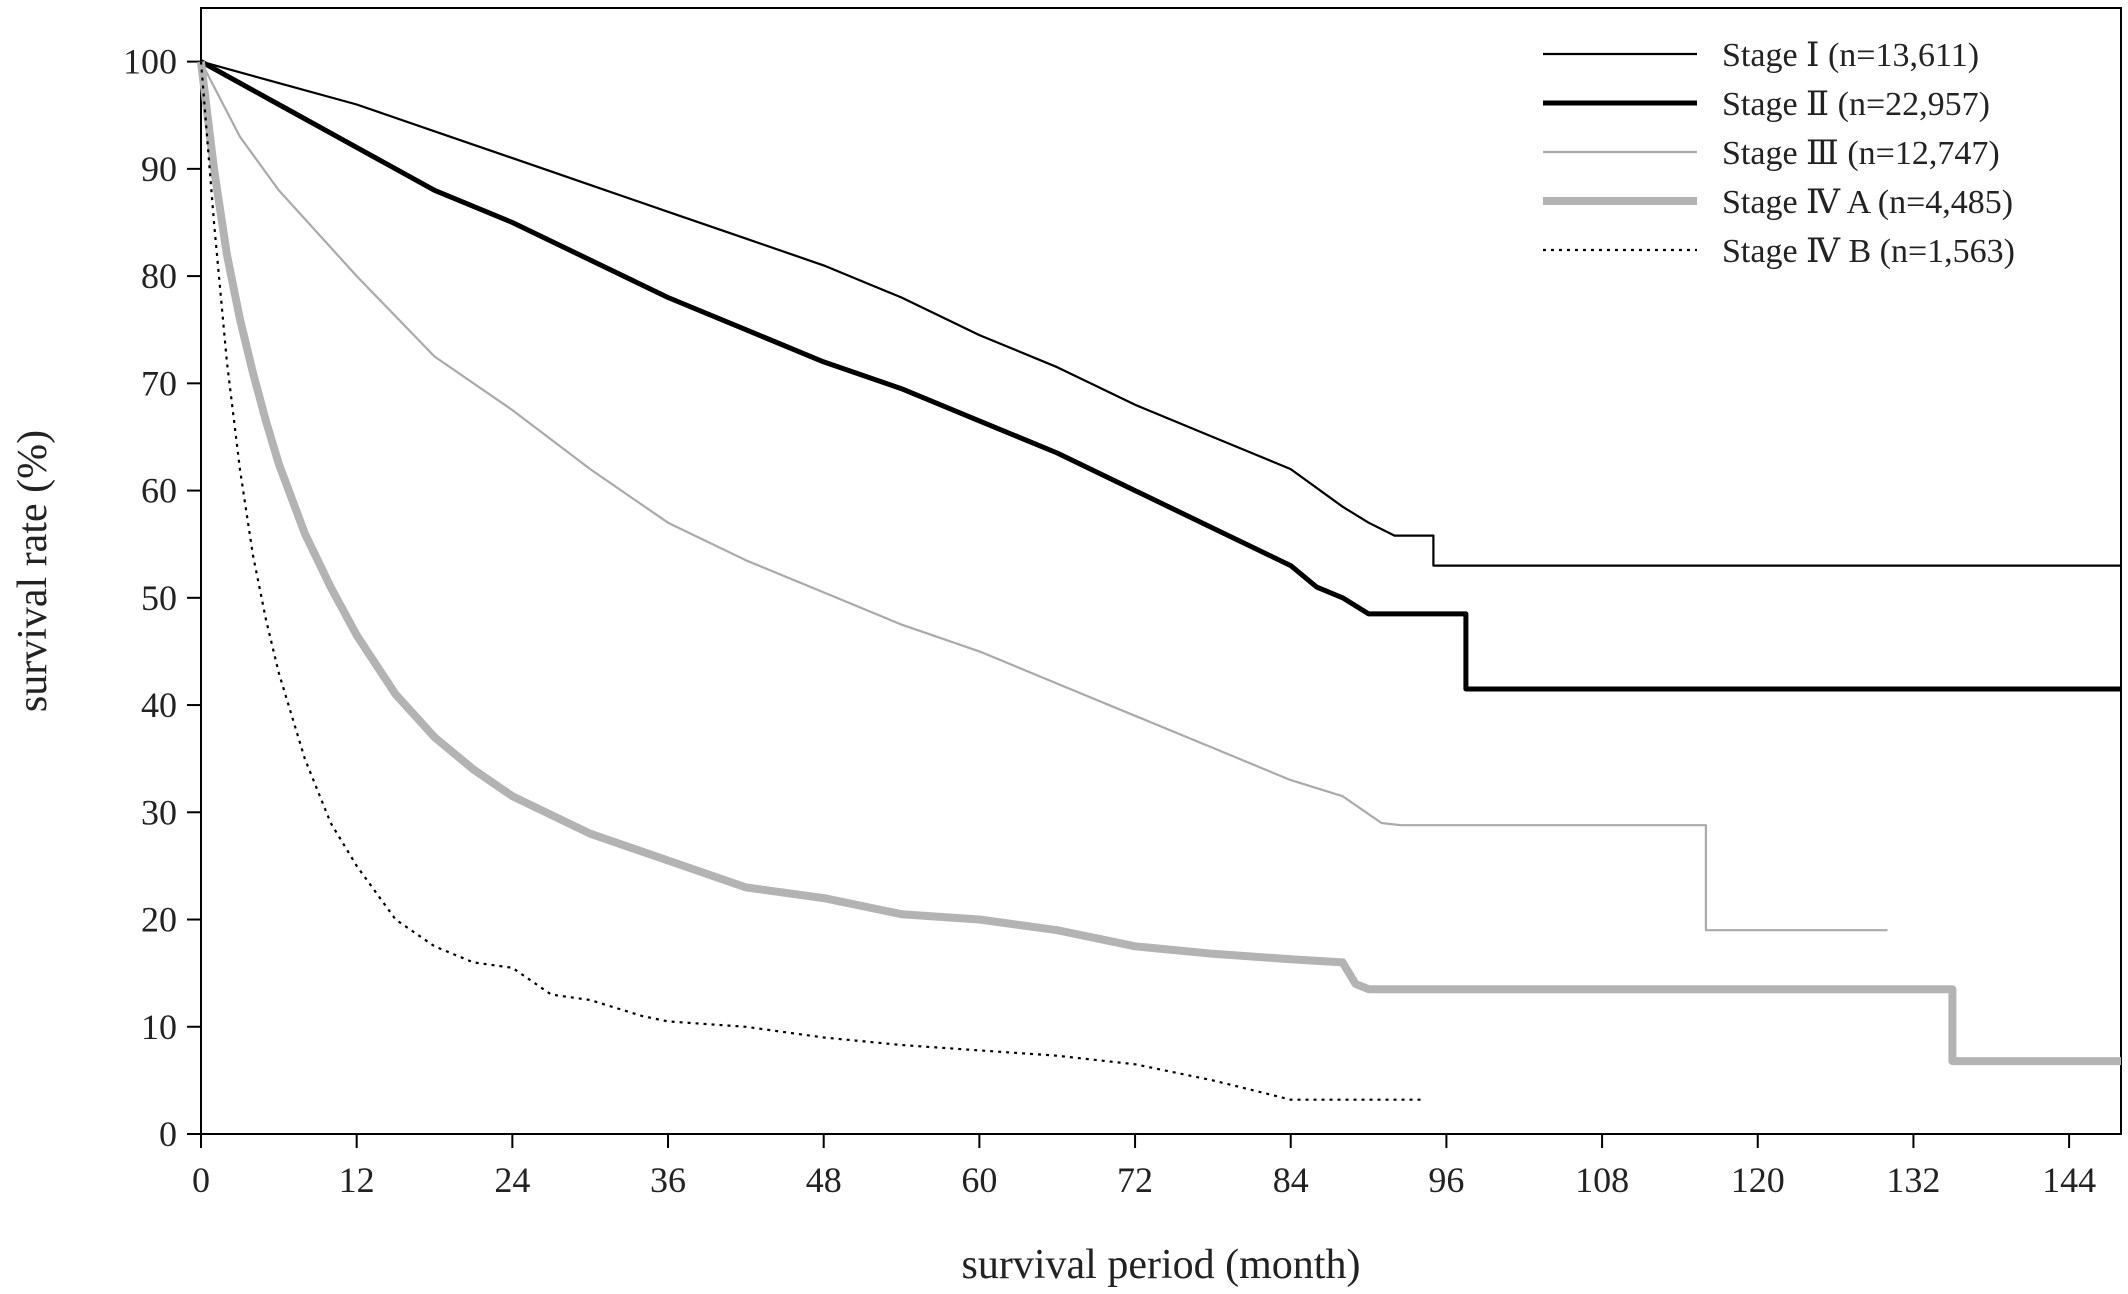 The height and width of the screenshot is (1294, 2128). What do you see at coordinates (1446, 1180) in the screenshot?
I see `x-tick-label: 96` at bounding box center [1446, 1180].